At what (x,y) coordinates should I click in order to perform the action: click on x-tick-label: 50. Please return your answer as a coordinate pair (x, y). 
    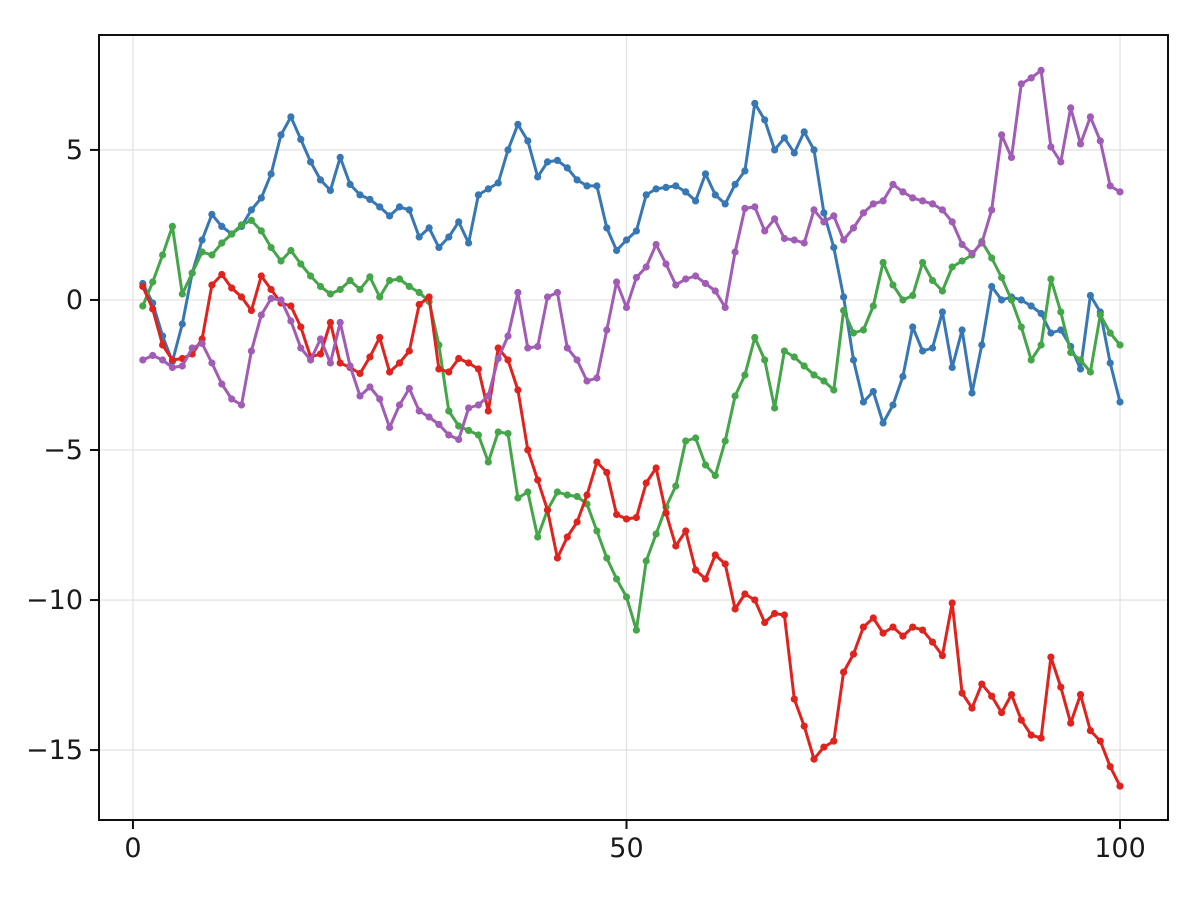
    Looking at the image, I should click on (626, 848).